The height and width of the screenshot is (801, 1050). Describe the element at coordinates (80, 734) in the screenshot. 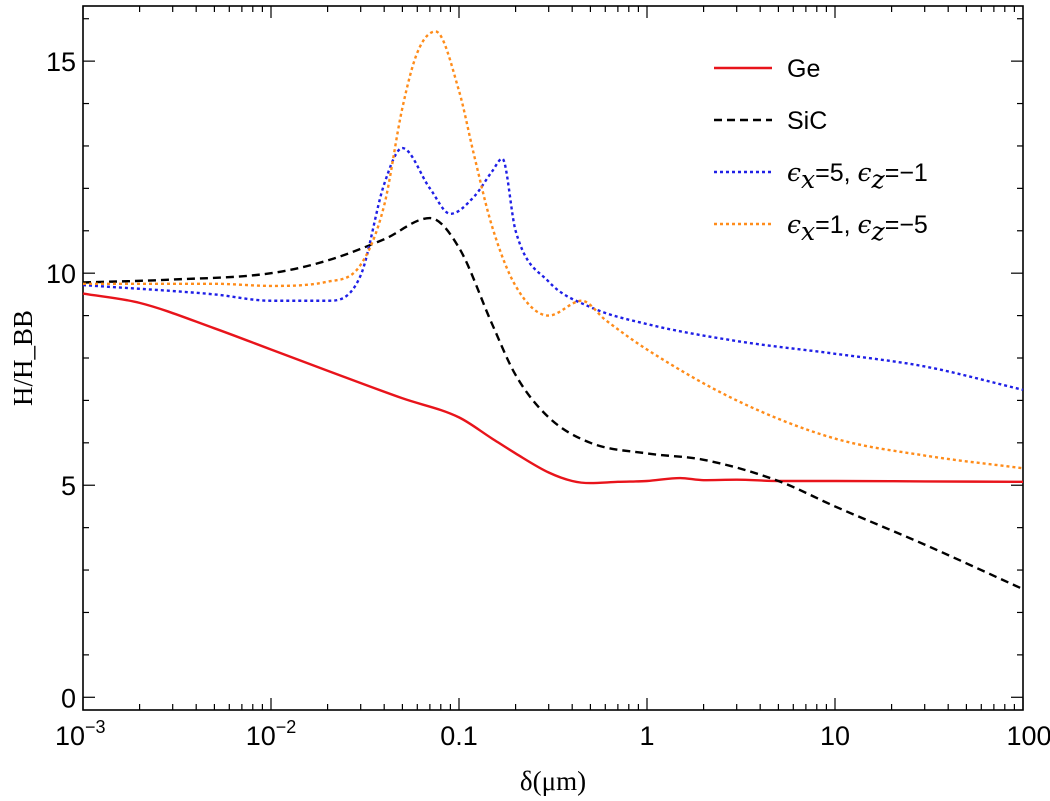

I see `x-tick-label: 10⁻³` at that location.